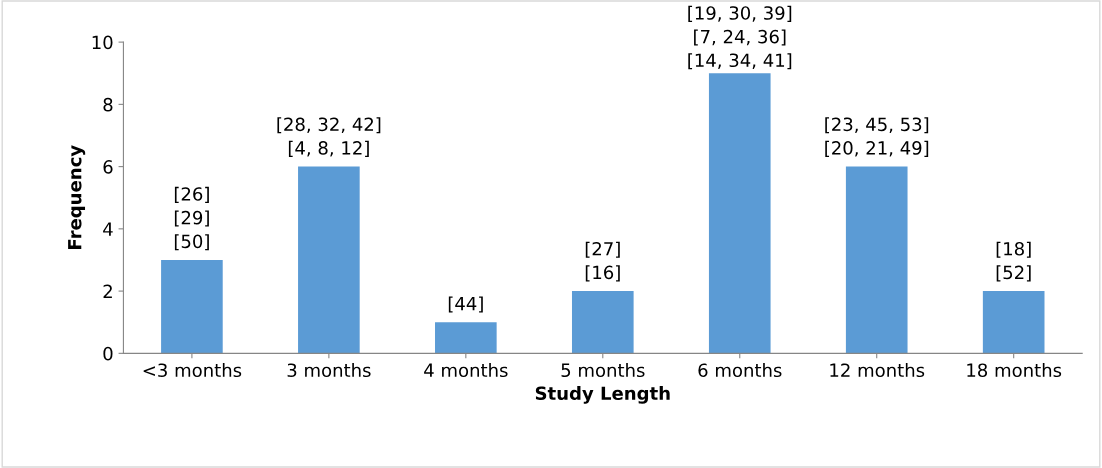 Image resolution: width=1102 pixels, height=468 pixels. What do you see at coordinates (1013, 261) in the screenshot?
I see `annotation: [18] [52]` at bounding box center [1013, 261].